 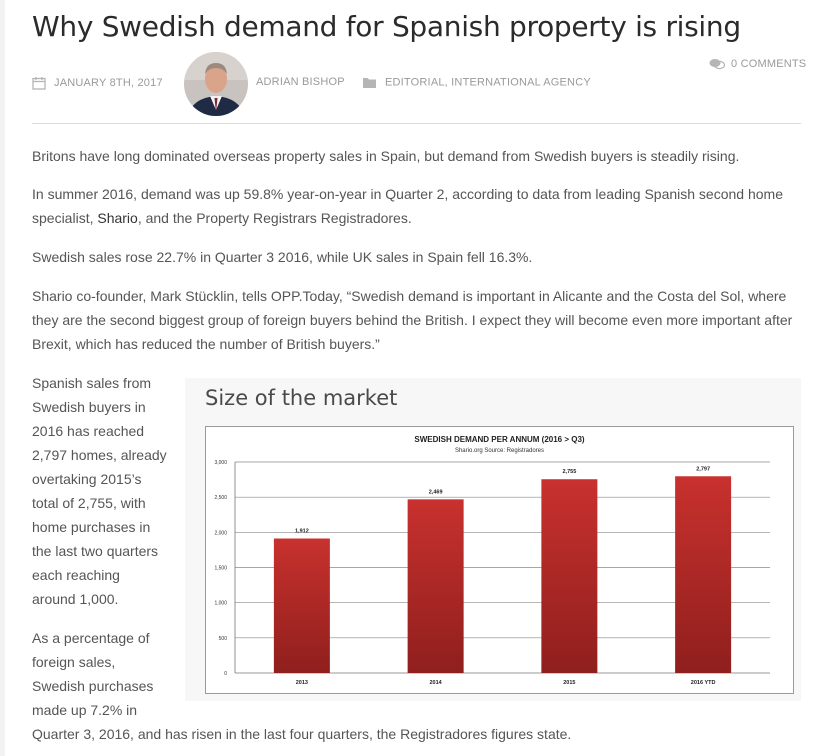 I want to click on comments-text: 0 COMMENTS, so click(x=769, y=64).